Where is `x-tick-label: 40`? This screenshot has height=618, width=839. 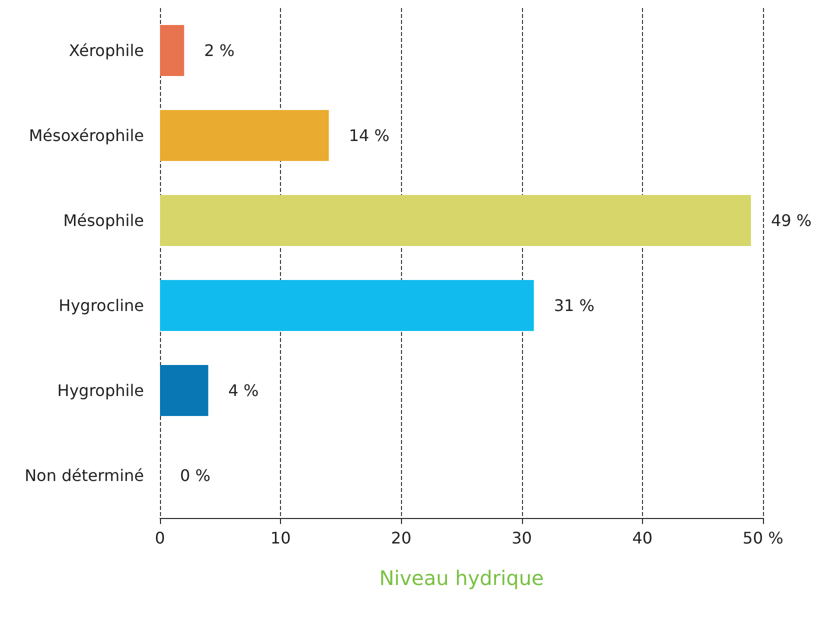
x-tick-label: 40 is located at coordinates (642, 538).